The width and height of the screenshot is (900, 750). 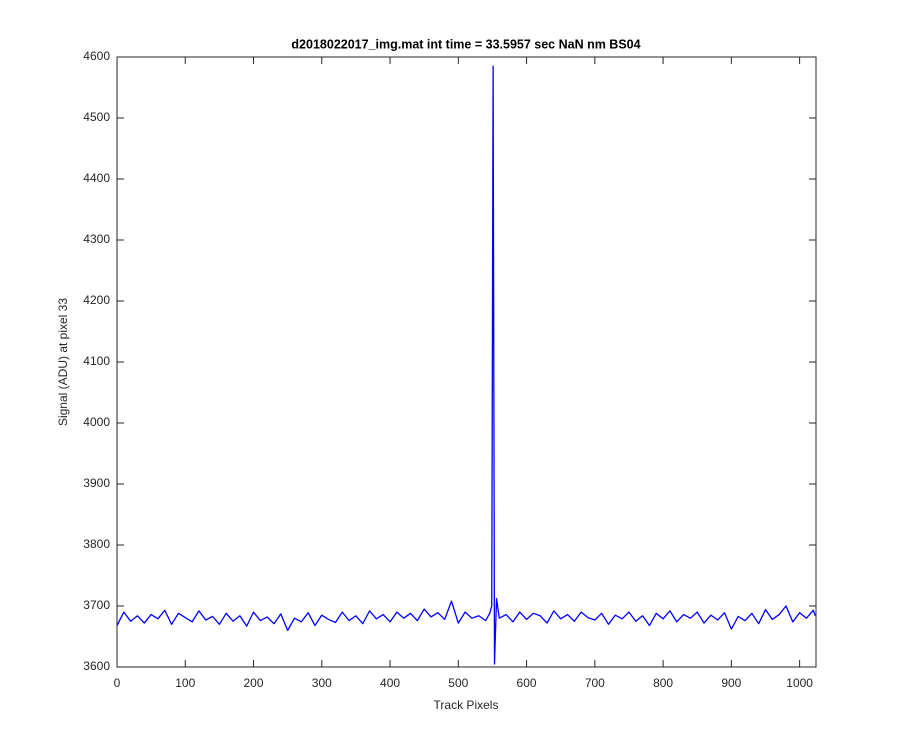 What do you see at coordinates (96, 56) in the screenshot?
I see `y-tick-label: 4600` at bounding box center [96, 56].